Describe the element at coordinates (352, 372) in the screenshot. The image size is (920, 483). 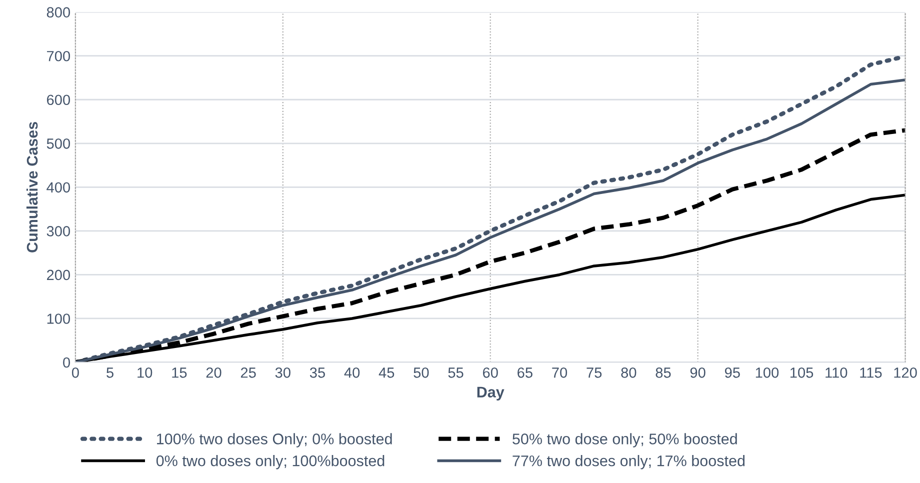
I see `x-tick-label: 40` at that location.